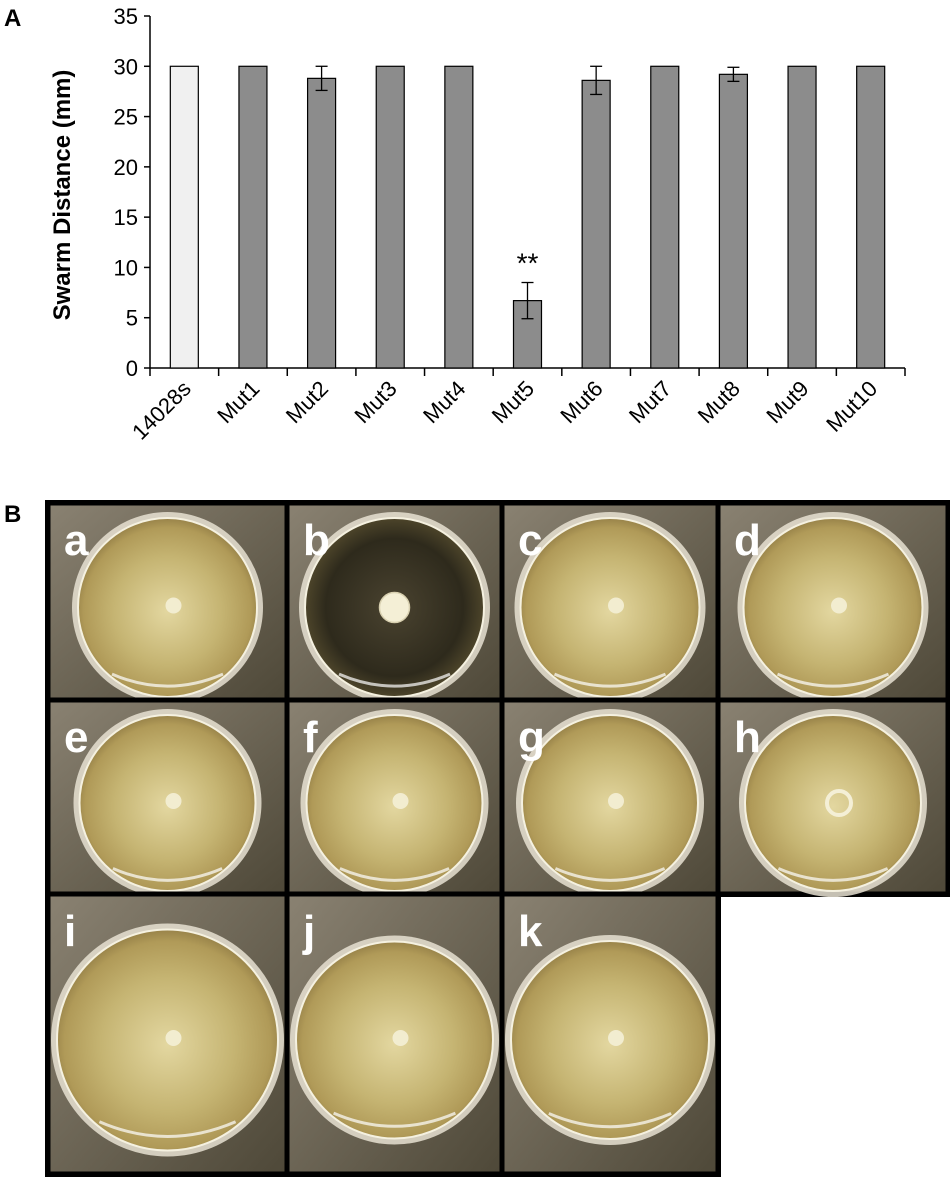  Describe the element at coordinates (126, 267) in the screenshot. I see `y-tick-label: 10` at that location.